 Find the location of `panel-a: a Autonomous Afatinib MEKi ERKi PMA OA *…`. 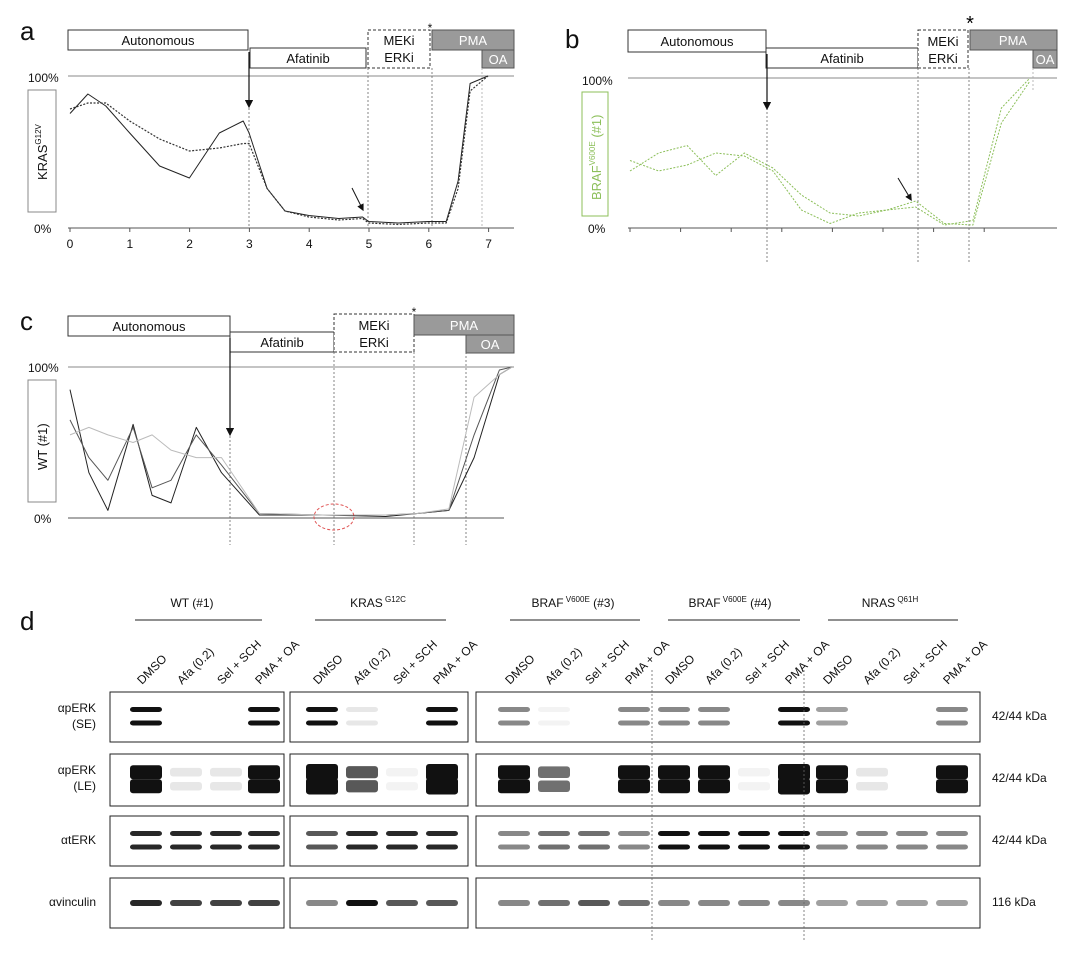

panel-a: a Autonomous Afatinib MEKi ERKi PMA OA *… is located at coordinates (267, 133).